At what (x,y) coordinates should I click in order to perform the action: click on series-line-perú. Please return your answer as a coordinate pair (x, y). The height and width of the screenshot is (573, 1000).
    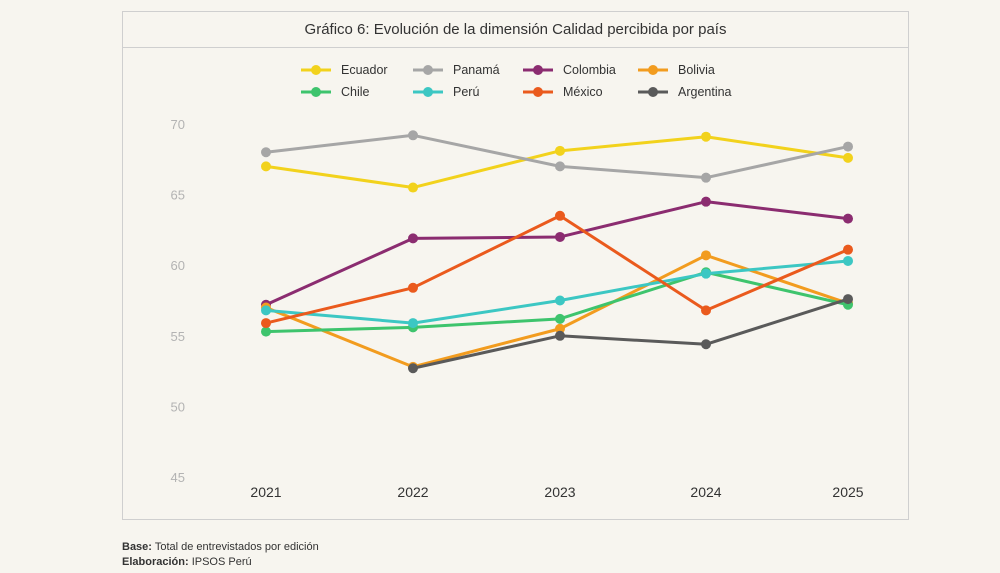
    Looking at the image, I should click on (557, 292).